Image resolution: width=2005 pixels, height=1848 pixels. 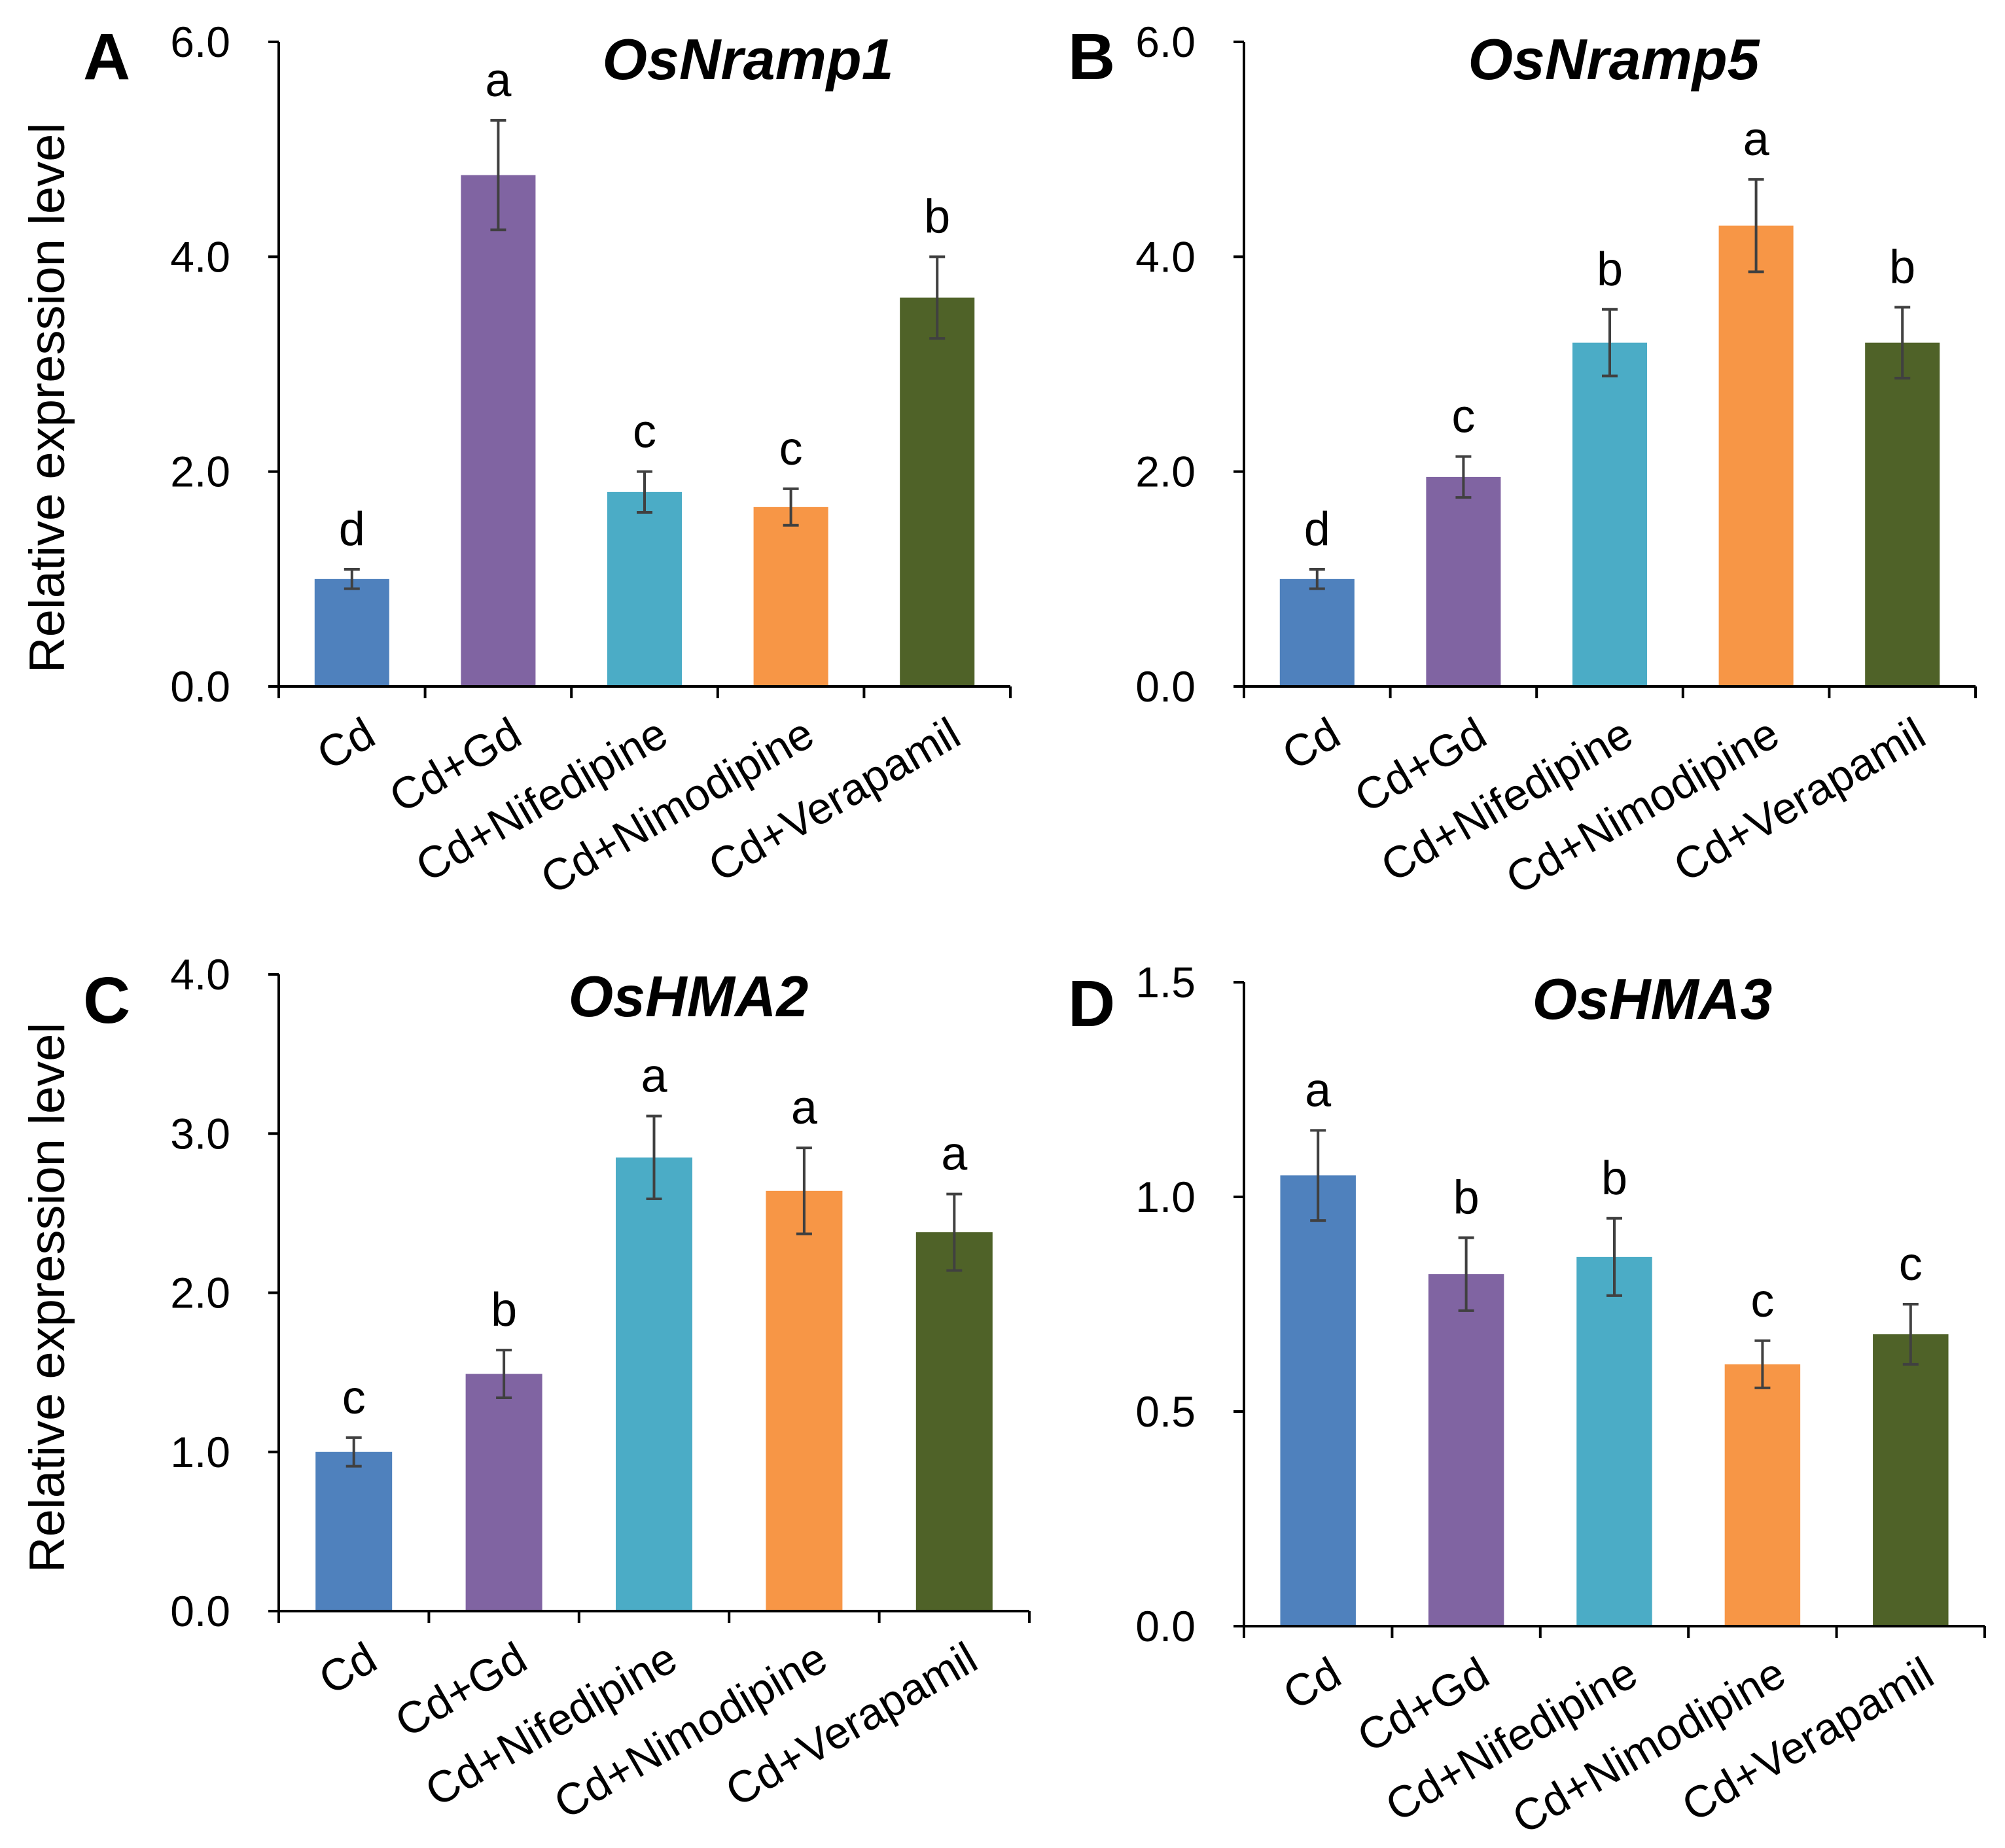 I want to click on y-tick-label: 3.0, so click(x=200, y=1134).